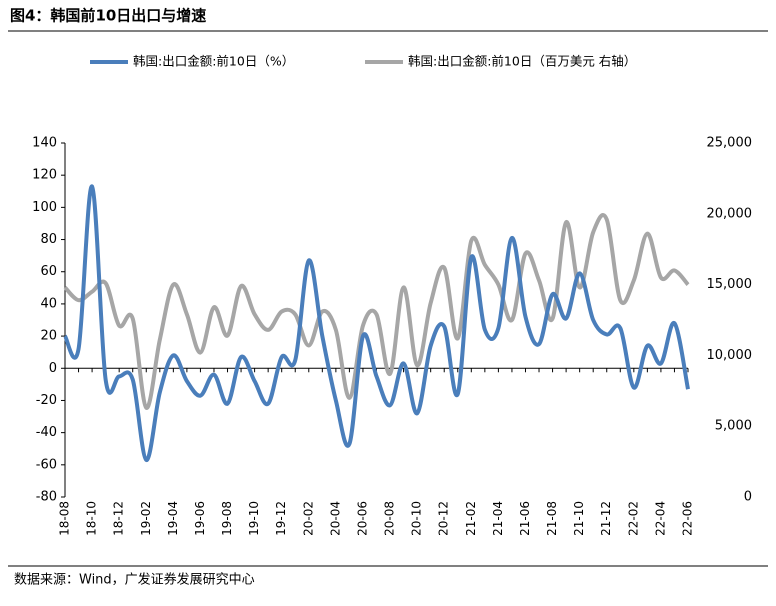 This screenshot has height=606, width=776. I want to click on y-tick-label: -40, so click(46, 432).